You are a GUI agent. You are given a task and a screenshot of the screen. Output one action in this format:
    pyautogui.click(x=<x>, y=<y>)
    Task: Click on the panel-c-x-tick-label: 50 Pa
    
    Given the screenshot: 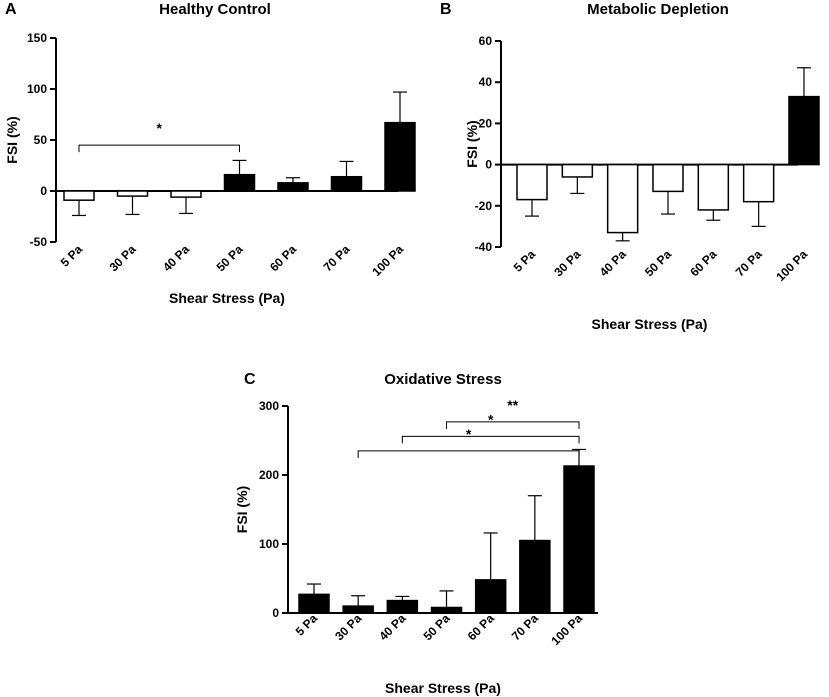 What is the action you would take?
    pyautogui.click(x=437, y=627)
    